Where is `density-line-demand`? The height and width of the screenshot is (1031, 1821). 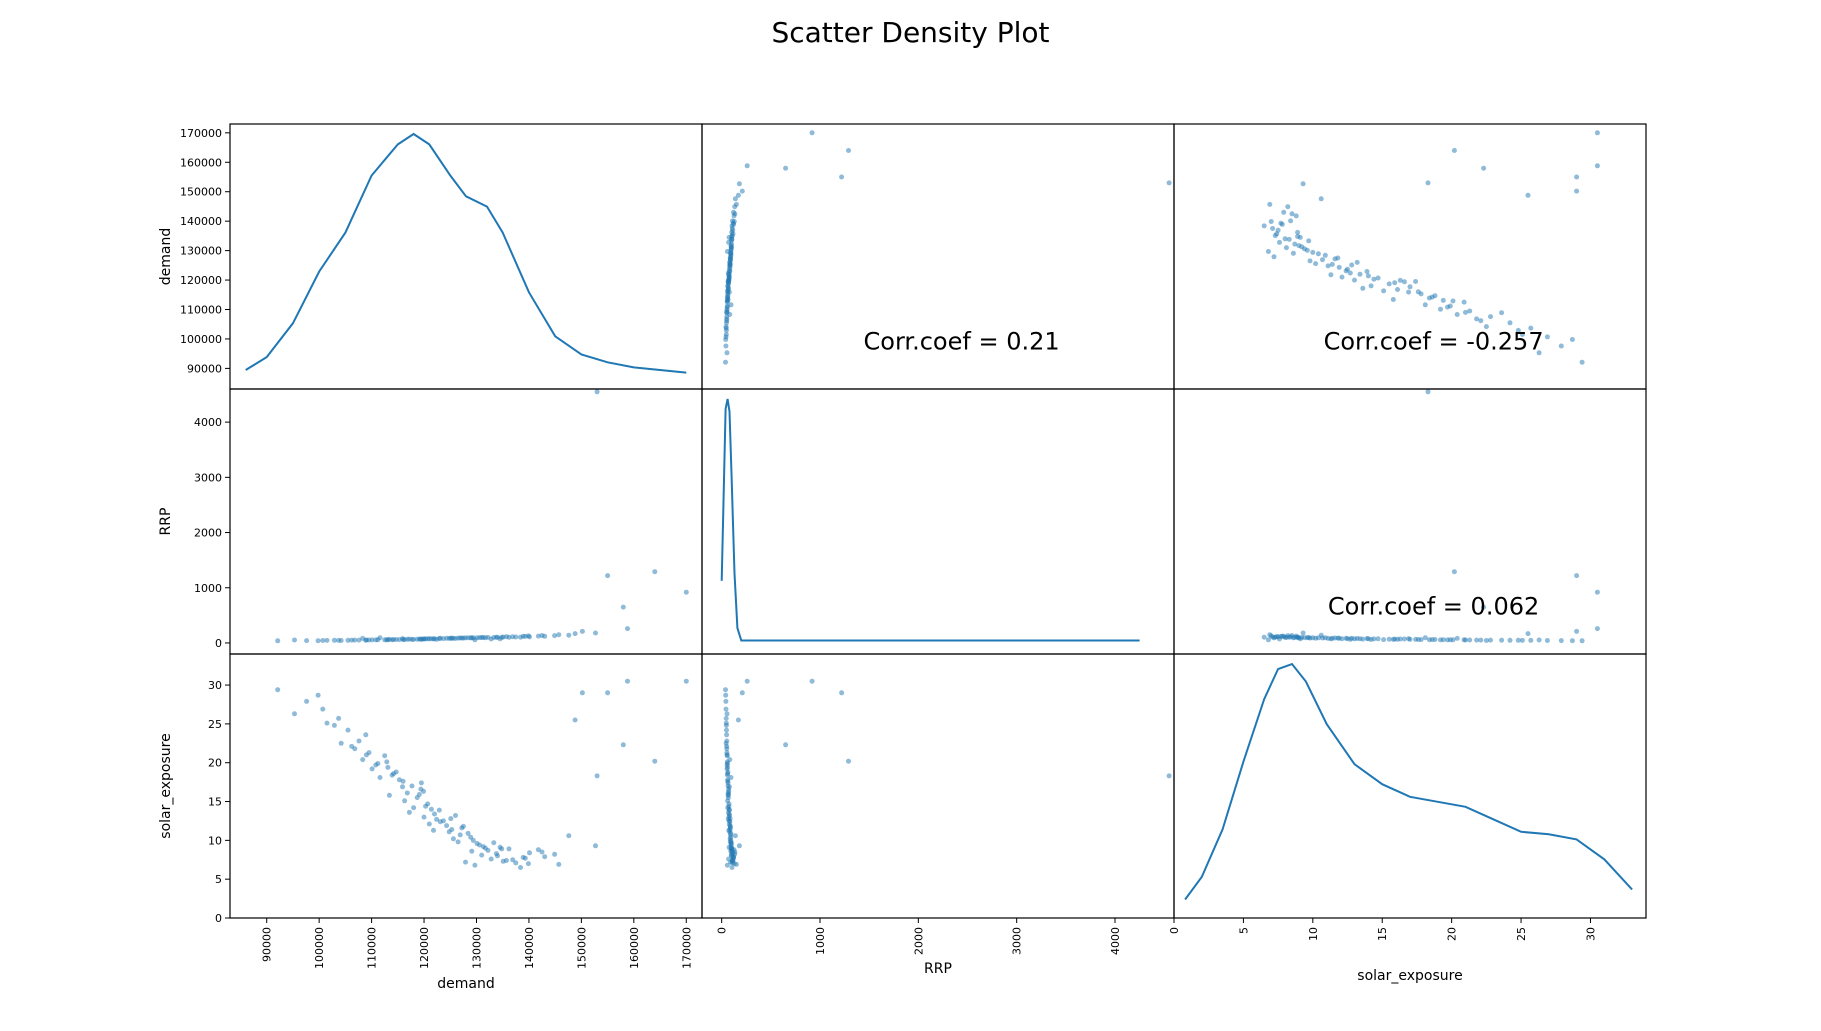
density-line-demand is located at coordinates (466, 253).